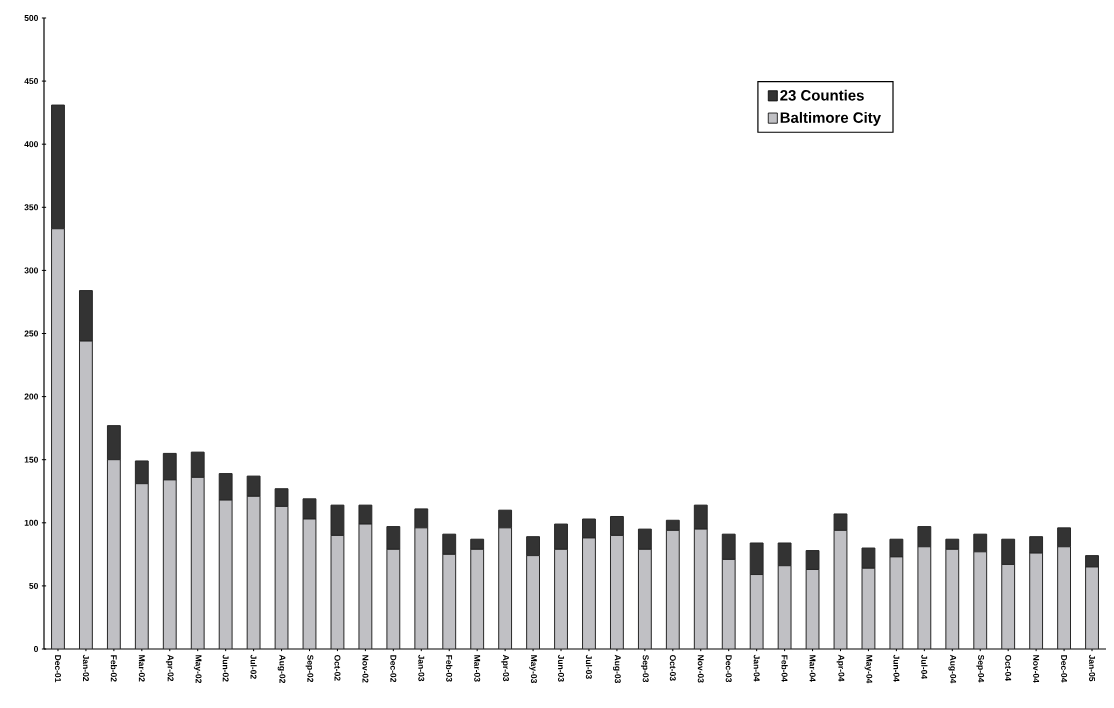 Image resolution: width=1114 pixels, height=708 pixels. I want to click on x-tick-label: Nov-03, so click(700, 669).